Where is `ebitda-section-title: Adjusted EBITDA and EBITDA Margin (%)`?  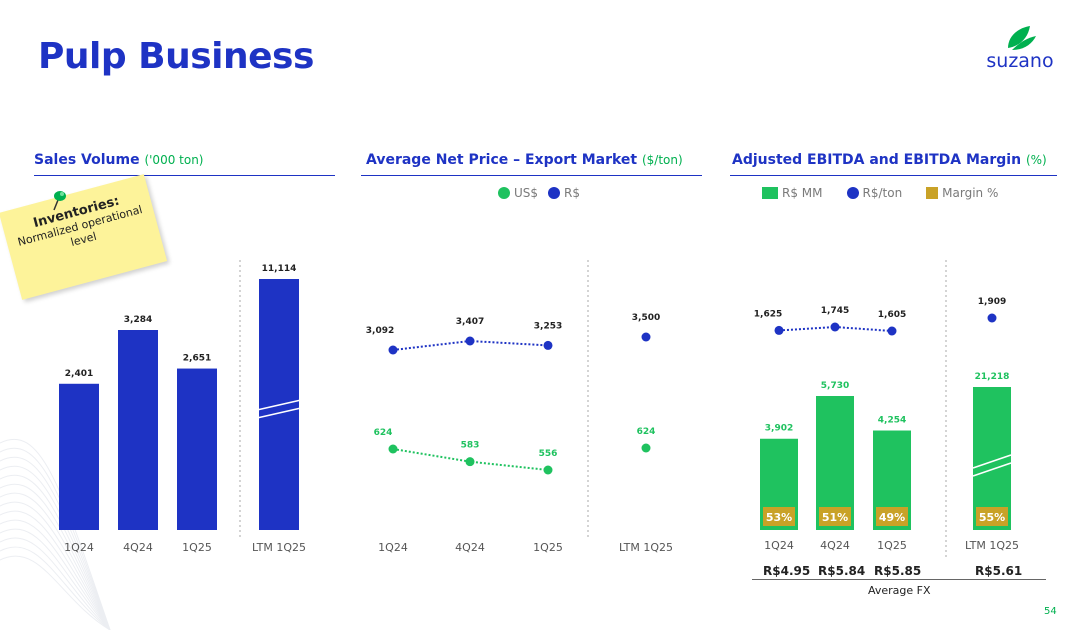 ebitda-section-title: Adjusted EBITDA and EBITDA Margin (%) is located at coordinates (889, 160).